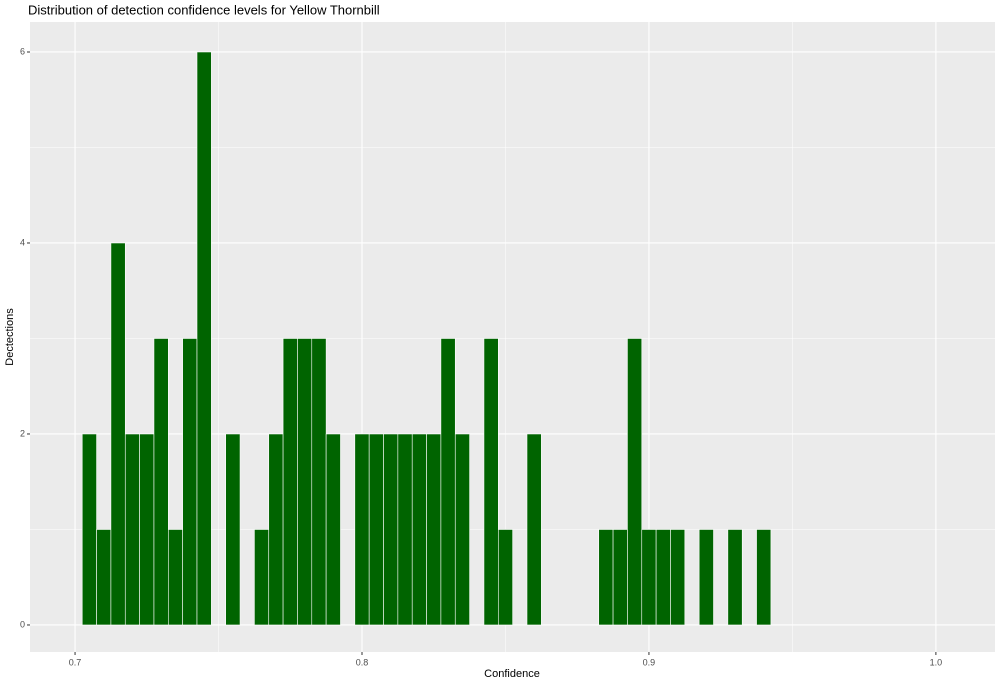  Describe the element at coordinates (362, 662) in the screenshot. I see `x-tick-label: 0.8` at that location.